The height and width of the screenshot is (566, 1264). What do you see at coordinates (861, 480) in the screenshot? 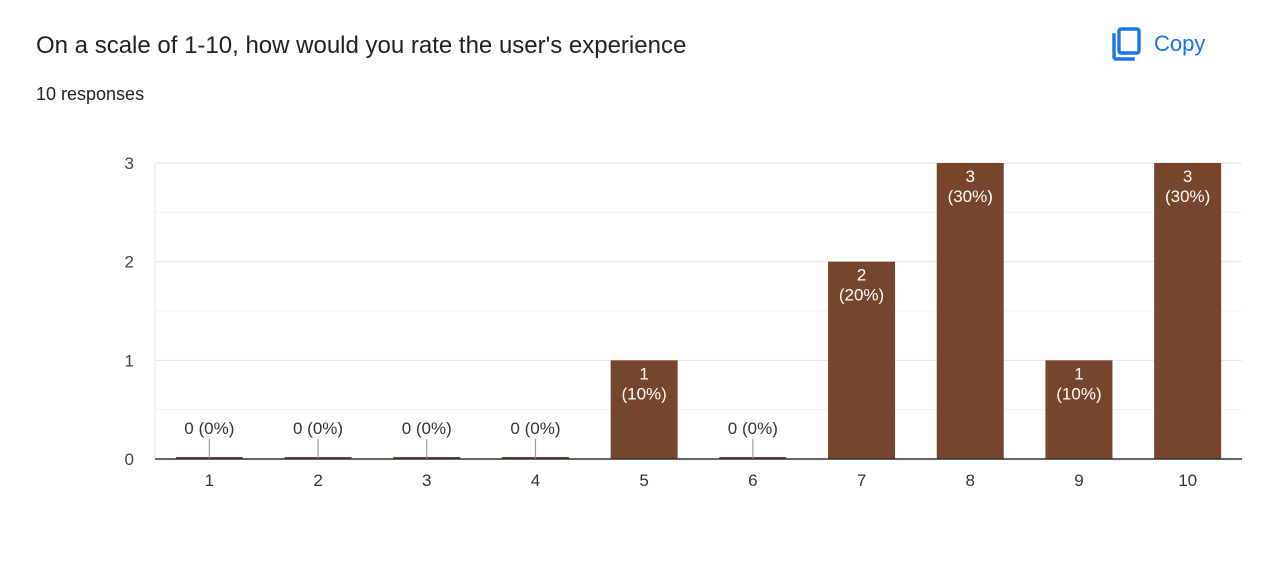
I see `x-tick-label: 7` at bounding box center [861, 480].